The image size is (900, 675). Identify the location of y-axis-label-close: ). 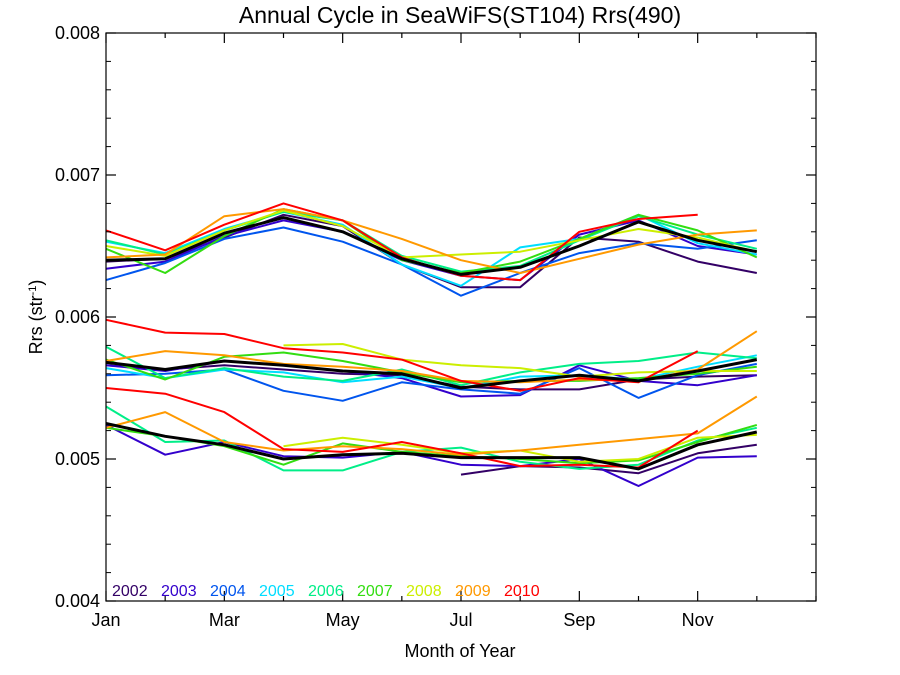
(36, 283).